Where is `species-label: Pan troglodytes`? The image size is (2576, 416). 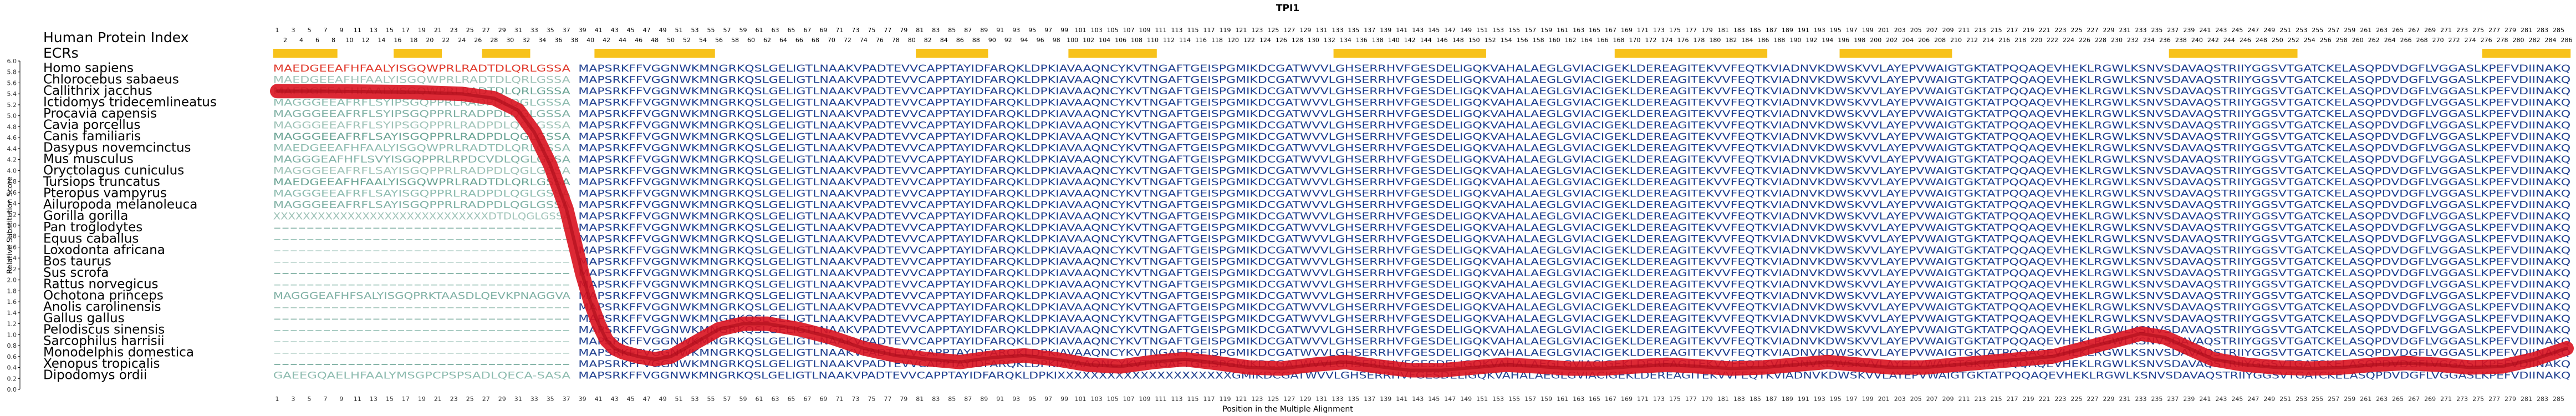 species-label: Pan troglodytes is located at coordinates (92, 227).